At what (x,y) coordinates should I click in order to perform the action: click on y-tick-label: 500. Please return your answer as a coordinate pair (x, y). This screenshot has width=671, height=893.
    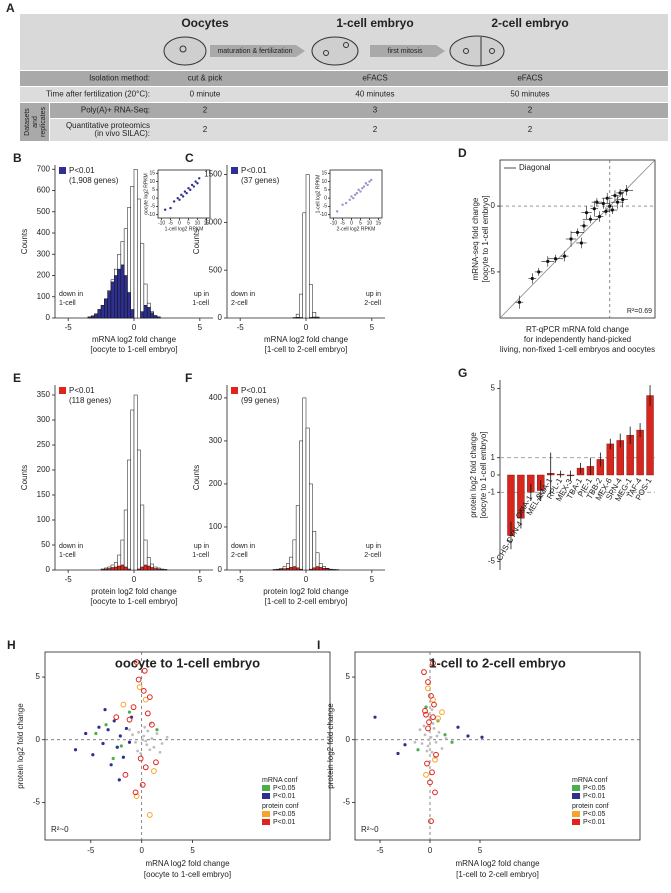
    Looking at the image, I should click on (216, 269).